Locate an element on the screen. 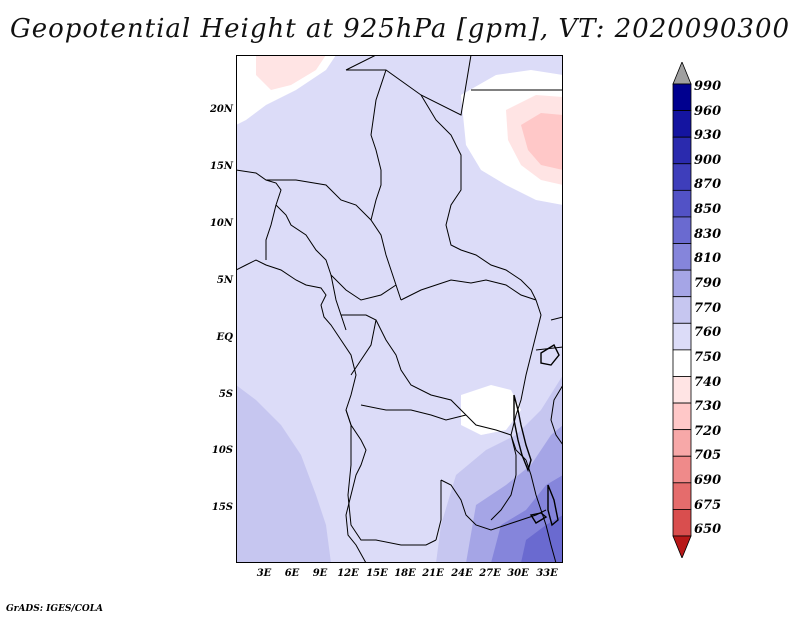  lat-label-5s: 5S is located at coordinates (225, 394).